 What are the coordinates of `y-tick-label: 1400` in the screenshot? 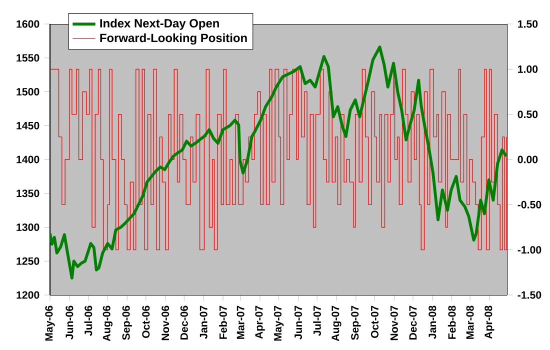 It's located at (28, 160).